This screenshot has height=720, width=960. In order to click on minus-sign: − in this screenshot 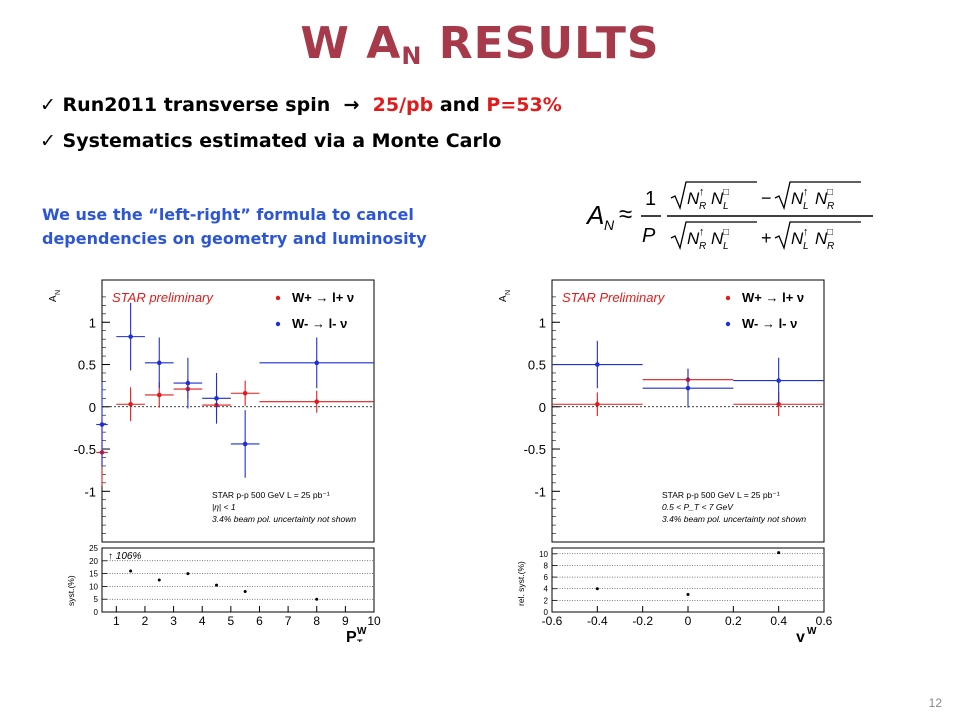, I will do `click(766, 198)`.